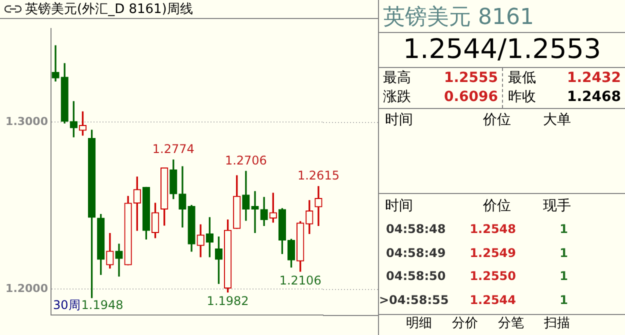 This screenshot has height=335, width=625. What do you see at coordinates (416, 253) in the screenshot?
I see `text: 04:58:49` at bounding box center [416, 253].